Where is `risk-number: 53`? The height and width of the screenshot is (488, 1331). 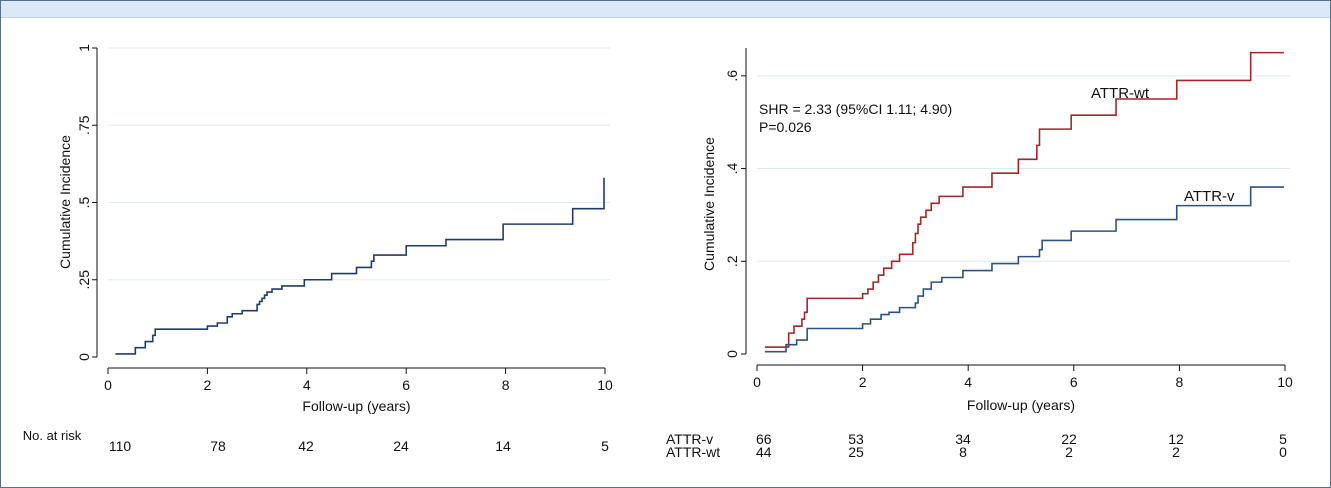 risk-number: 53 is located at coordinates (856, 439).